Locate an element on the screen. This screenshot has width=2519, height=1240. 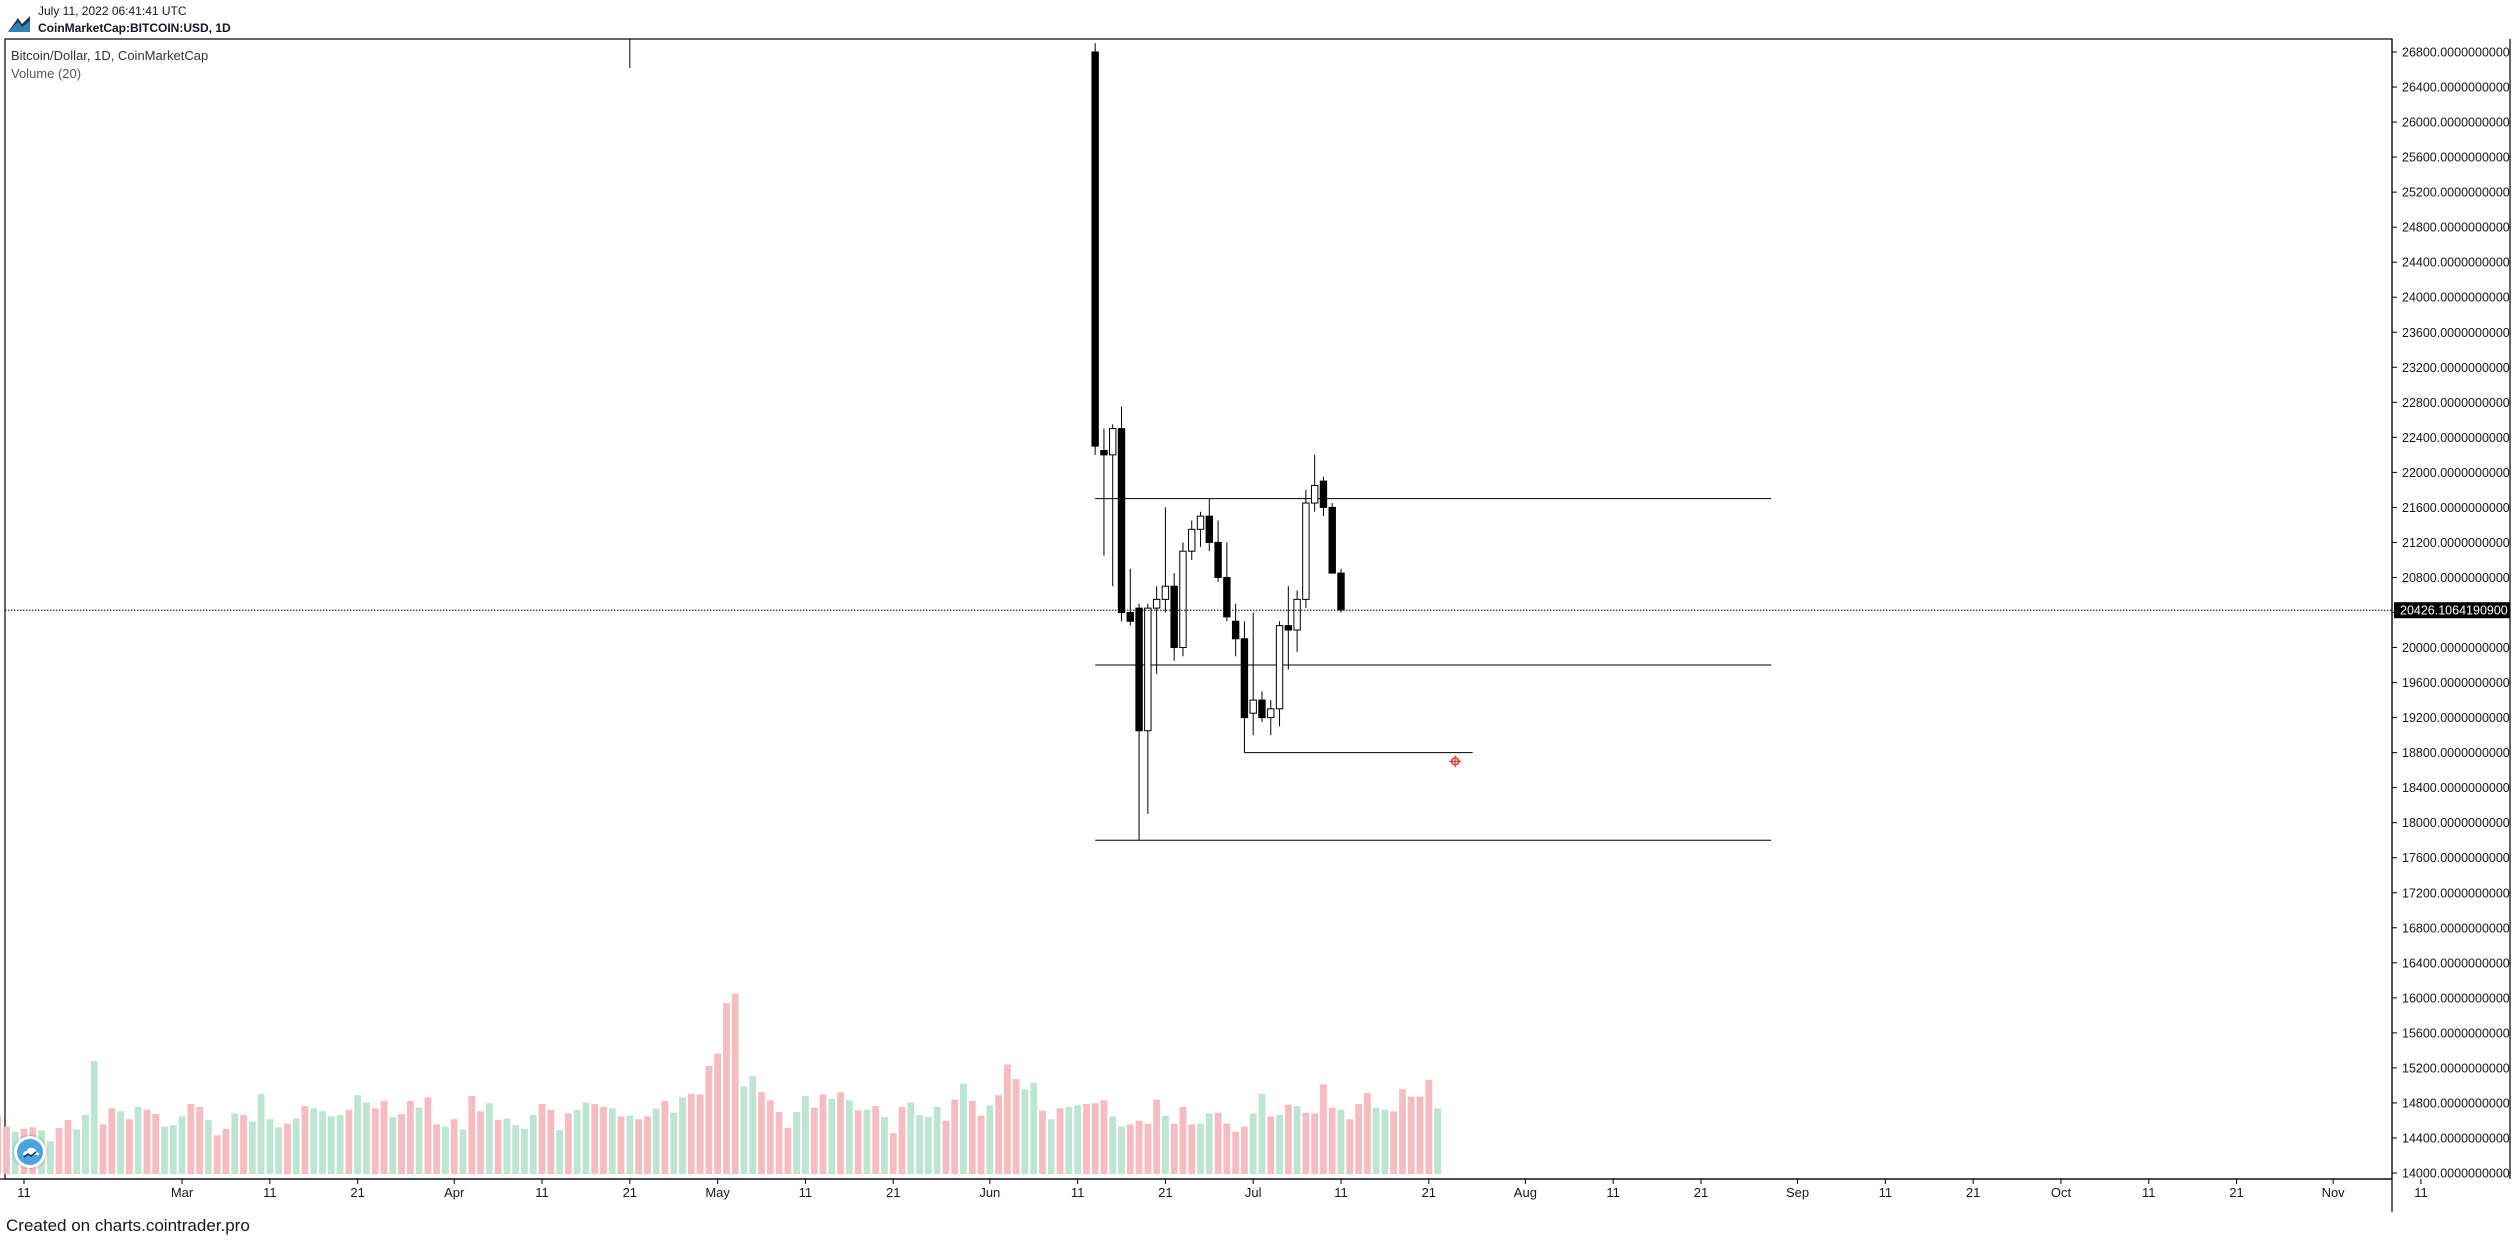
x-tick-label: Oct is located at coordinates (2061, 1192).